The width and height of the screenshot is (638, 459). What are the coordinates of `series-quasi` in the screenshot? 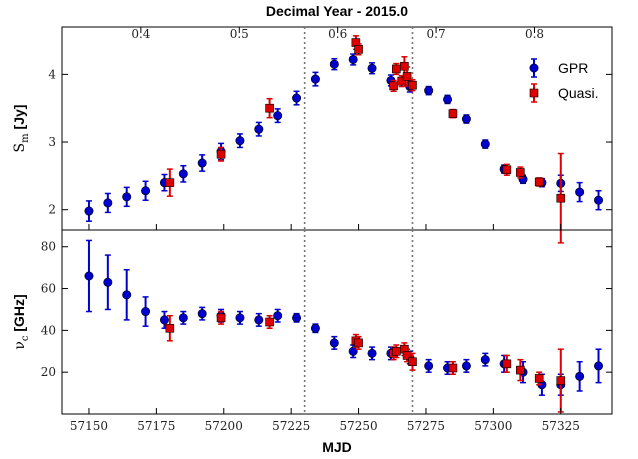 It's located at (365, 361).